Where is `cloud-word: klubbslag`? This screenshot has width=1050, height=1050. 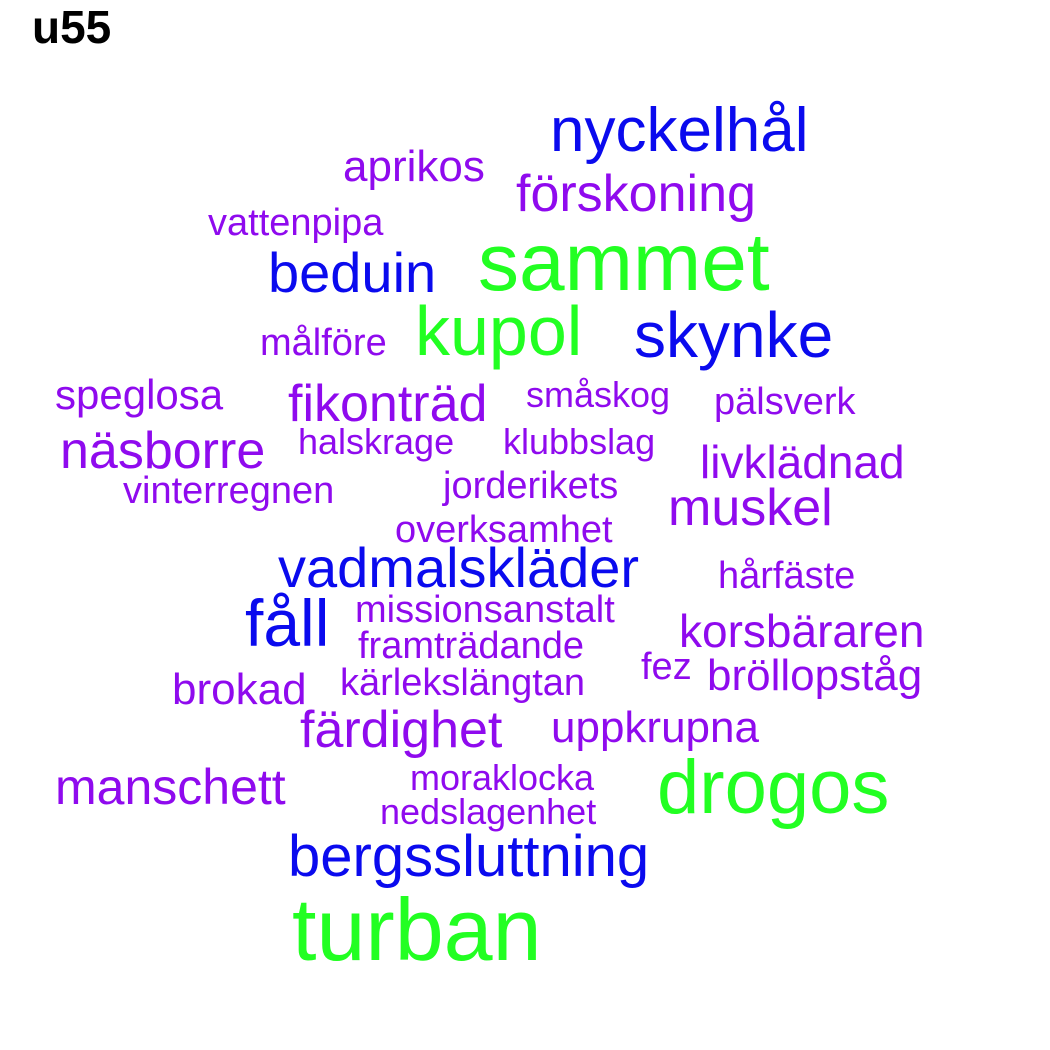
cloud-word: klubbslag is located at coordinates (579, 441).